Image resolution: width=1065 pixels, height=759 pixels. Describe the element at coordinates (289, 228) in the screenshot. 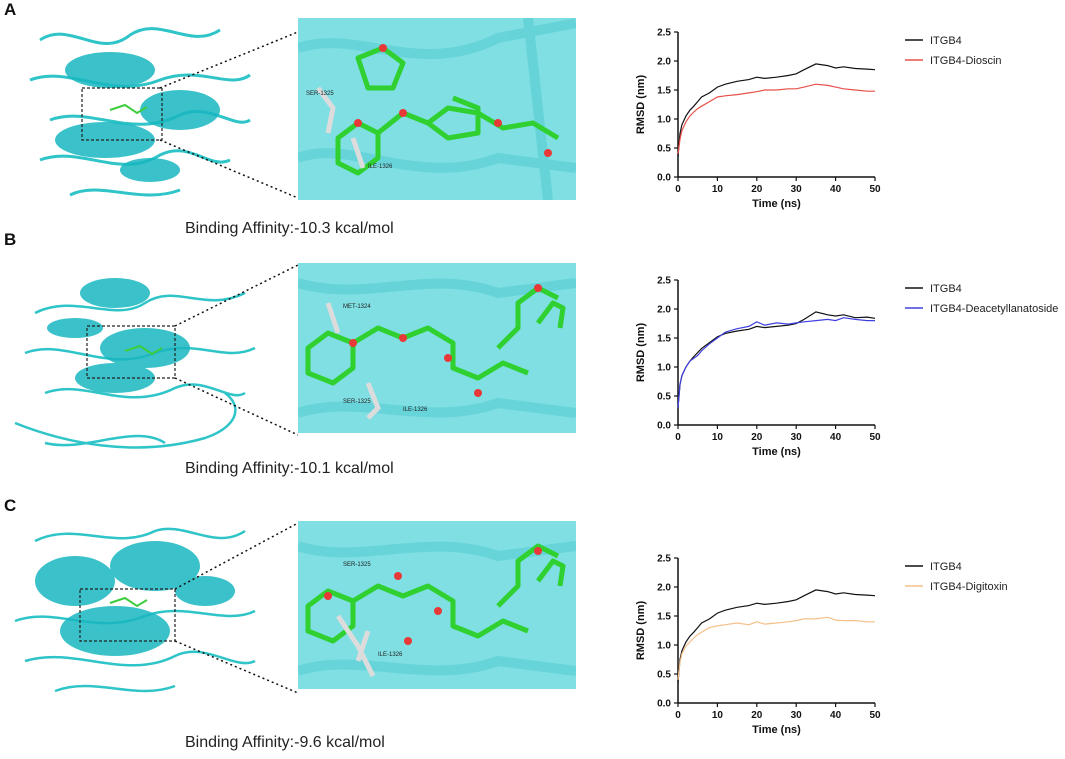

I see `binding-affinity-caption: Binding Affinity:-10.3 kcal/mol` at that location.